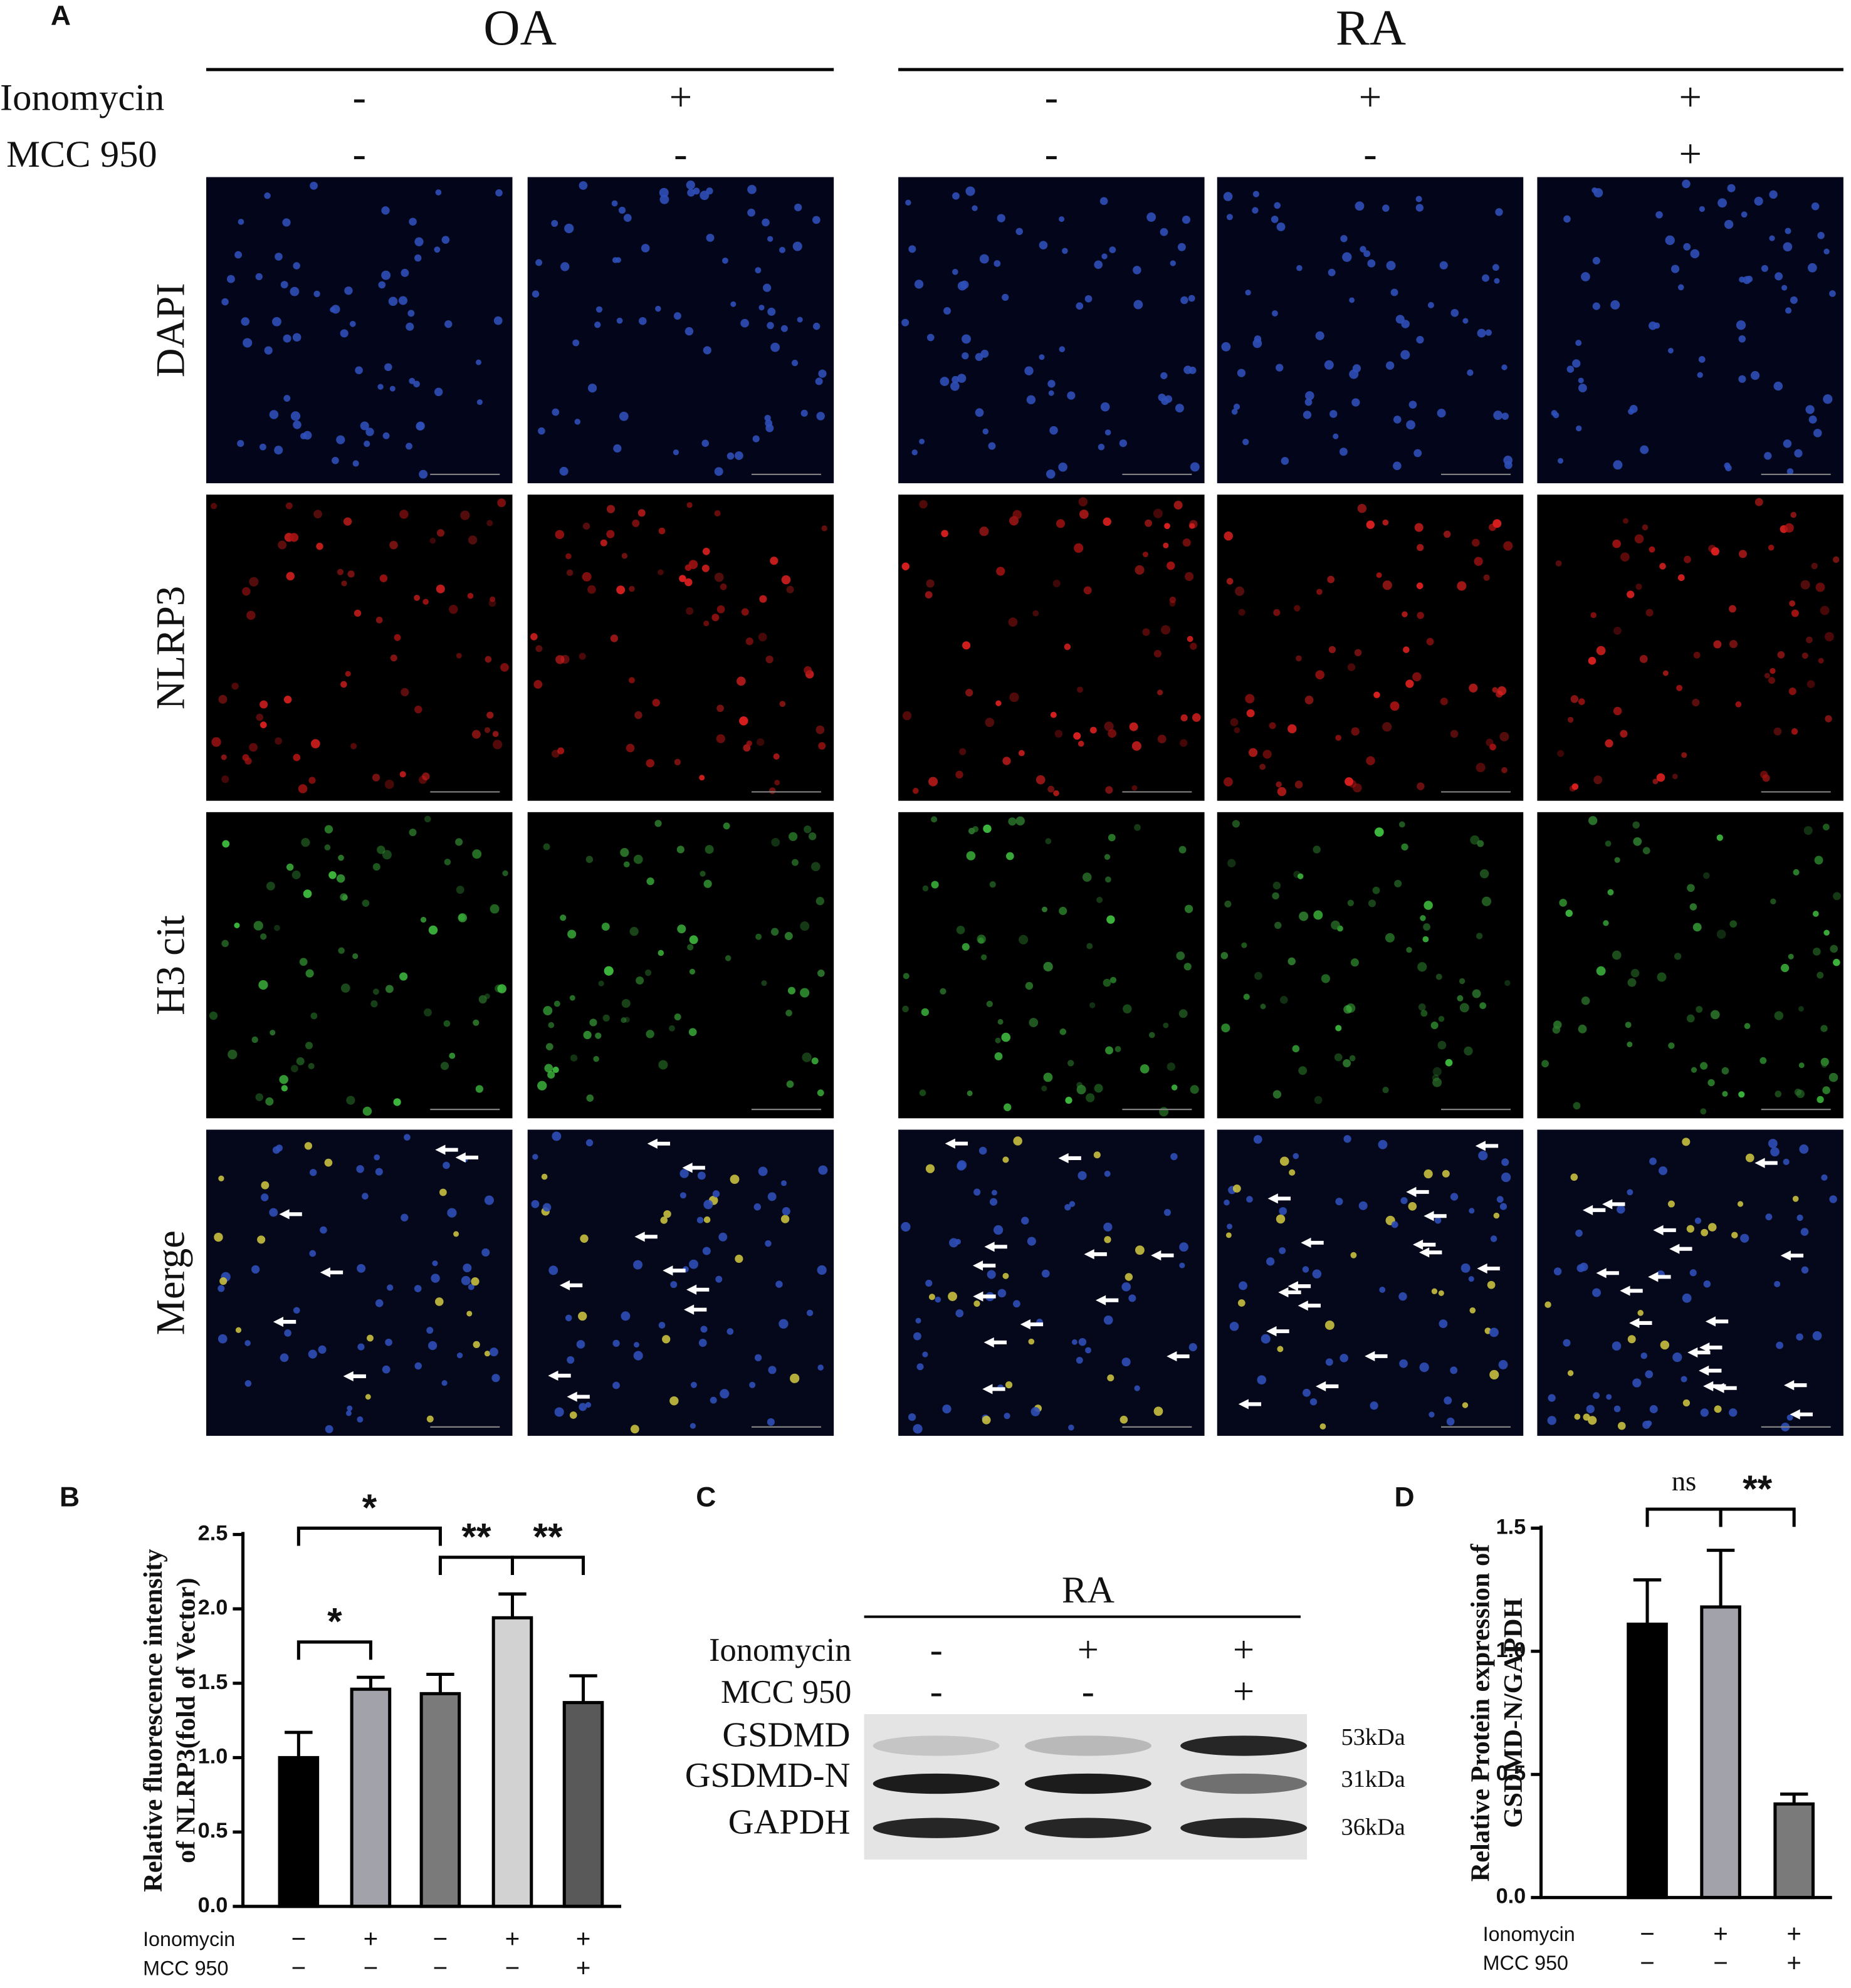 This screenshot has height=1988, width=1851. I want to click on y-axis-label: Relative fluorescence intensity, so click(153, 1720).